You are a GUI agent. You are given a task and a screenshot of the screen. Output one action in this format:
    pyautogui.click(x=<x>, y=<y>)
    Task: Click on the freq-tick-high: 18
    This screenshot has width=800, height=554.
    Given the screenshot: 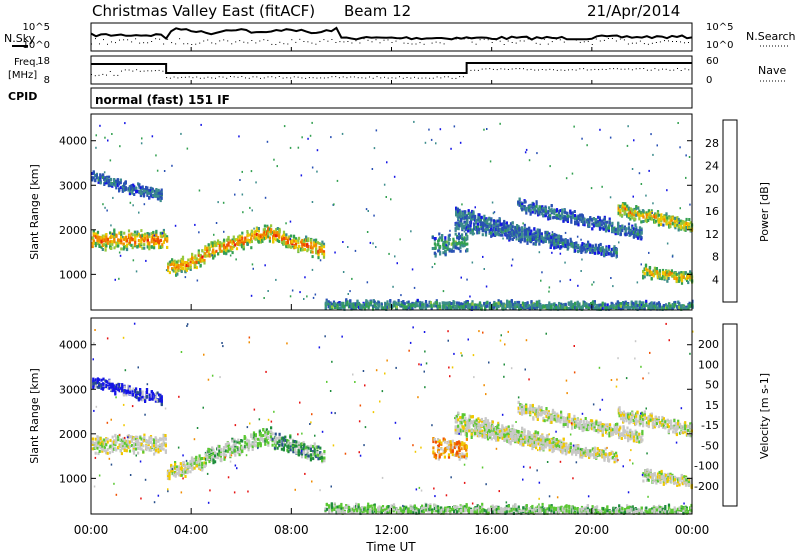 What is the action you would take?
    pyautogui.click(x=43, y=61)
    